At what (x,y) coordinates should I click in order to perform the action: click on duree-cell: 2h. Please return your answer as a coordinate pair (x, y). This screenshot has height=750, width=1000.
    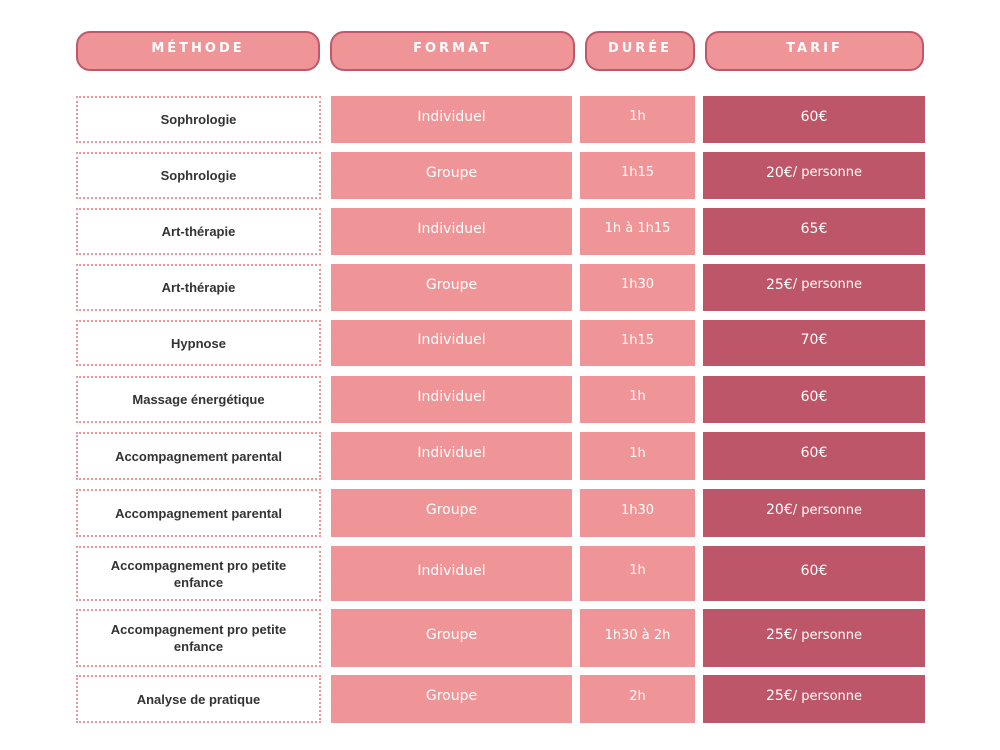
    Looking at the image, I should click on (637, 699).